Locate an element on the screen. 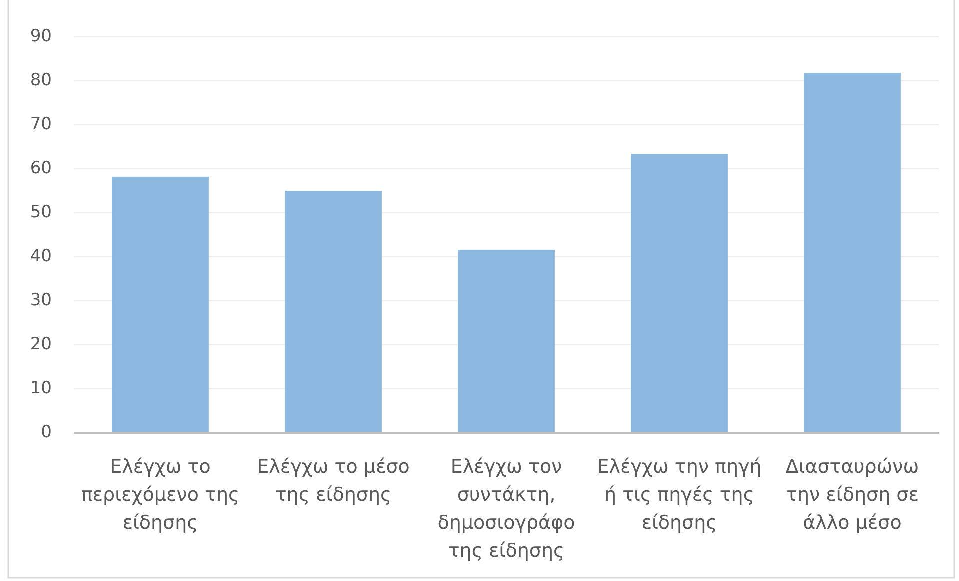  y-tick-label: 60 is located at coordinates (41, 168).